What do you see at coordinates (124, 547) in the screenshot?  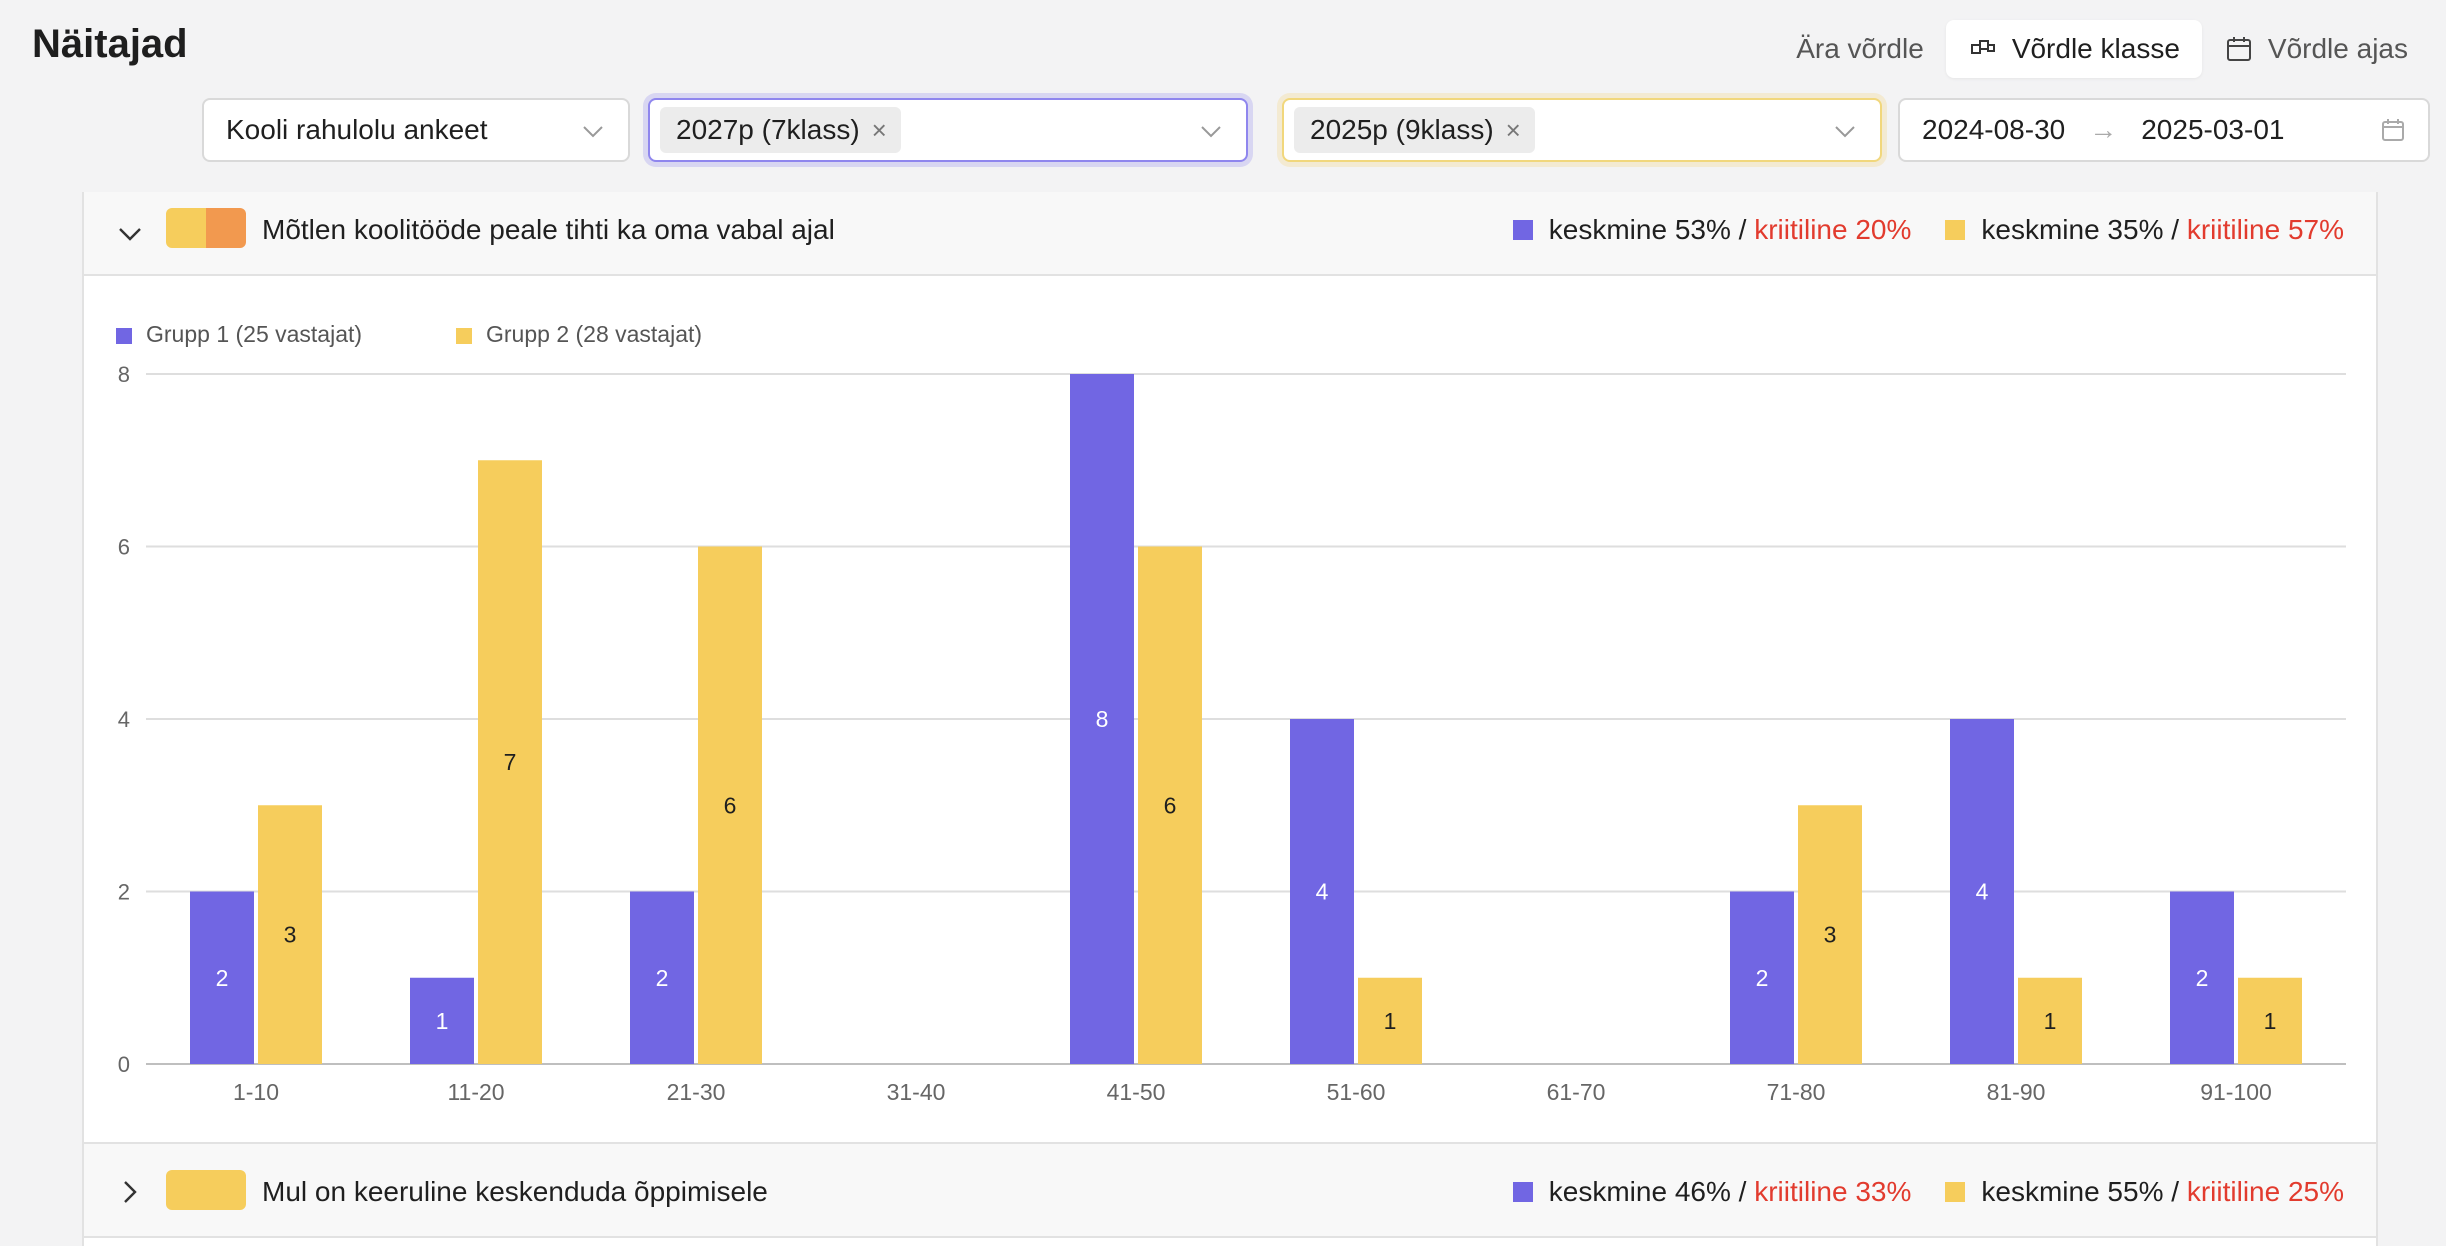 I see `y-tick-label: 6` at bounding box center [124, 547].